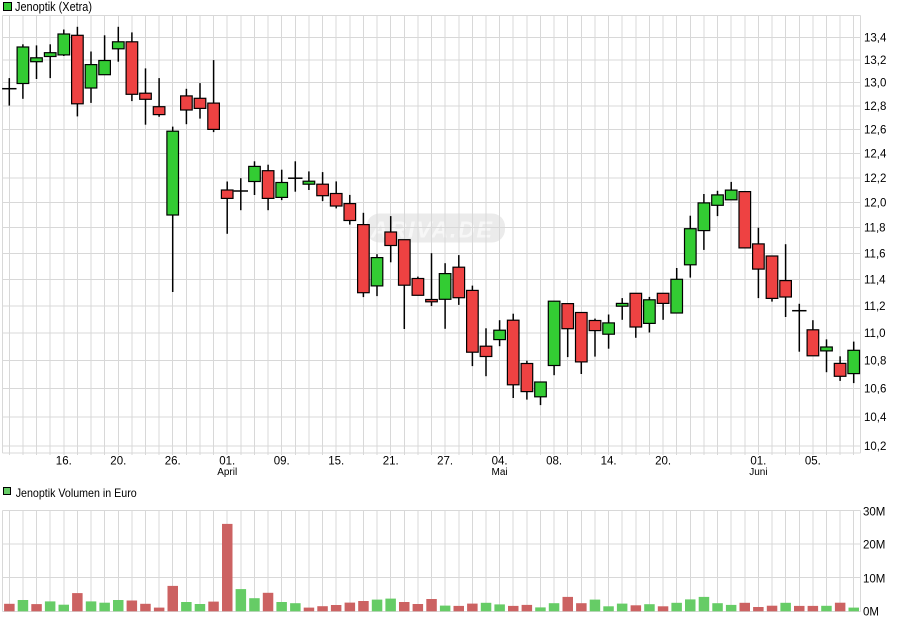 The height and width of the screenshot is (622, 907). What do you see at coordinates (875, 280) in the screenshot?
I see `svg-text: 11,4` at bounding box center [875, 280].